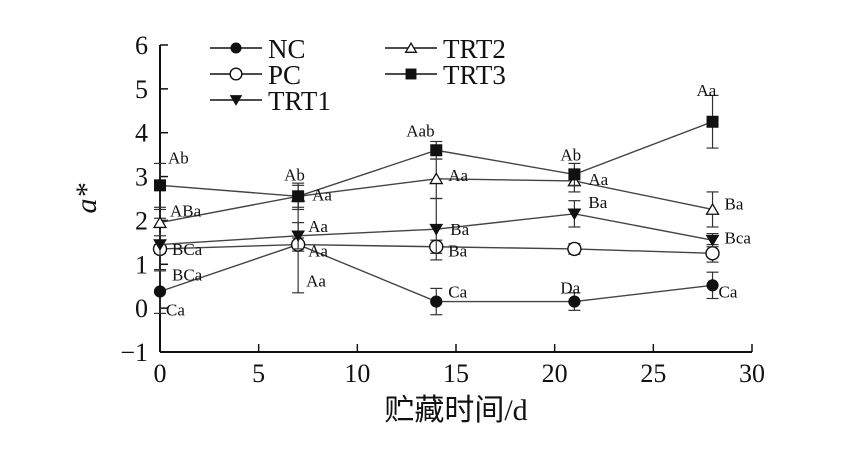 The height and width of the screenshot is (451, 850). I want to click on x-tick-label: 10, so click(357, 373).